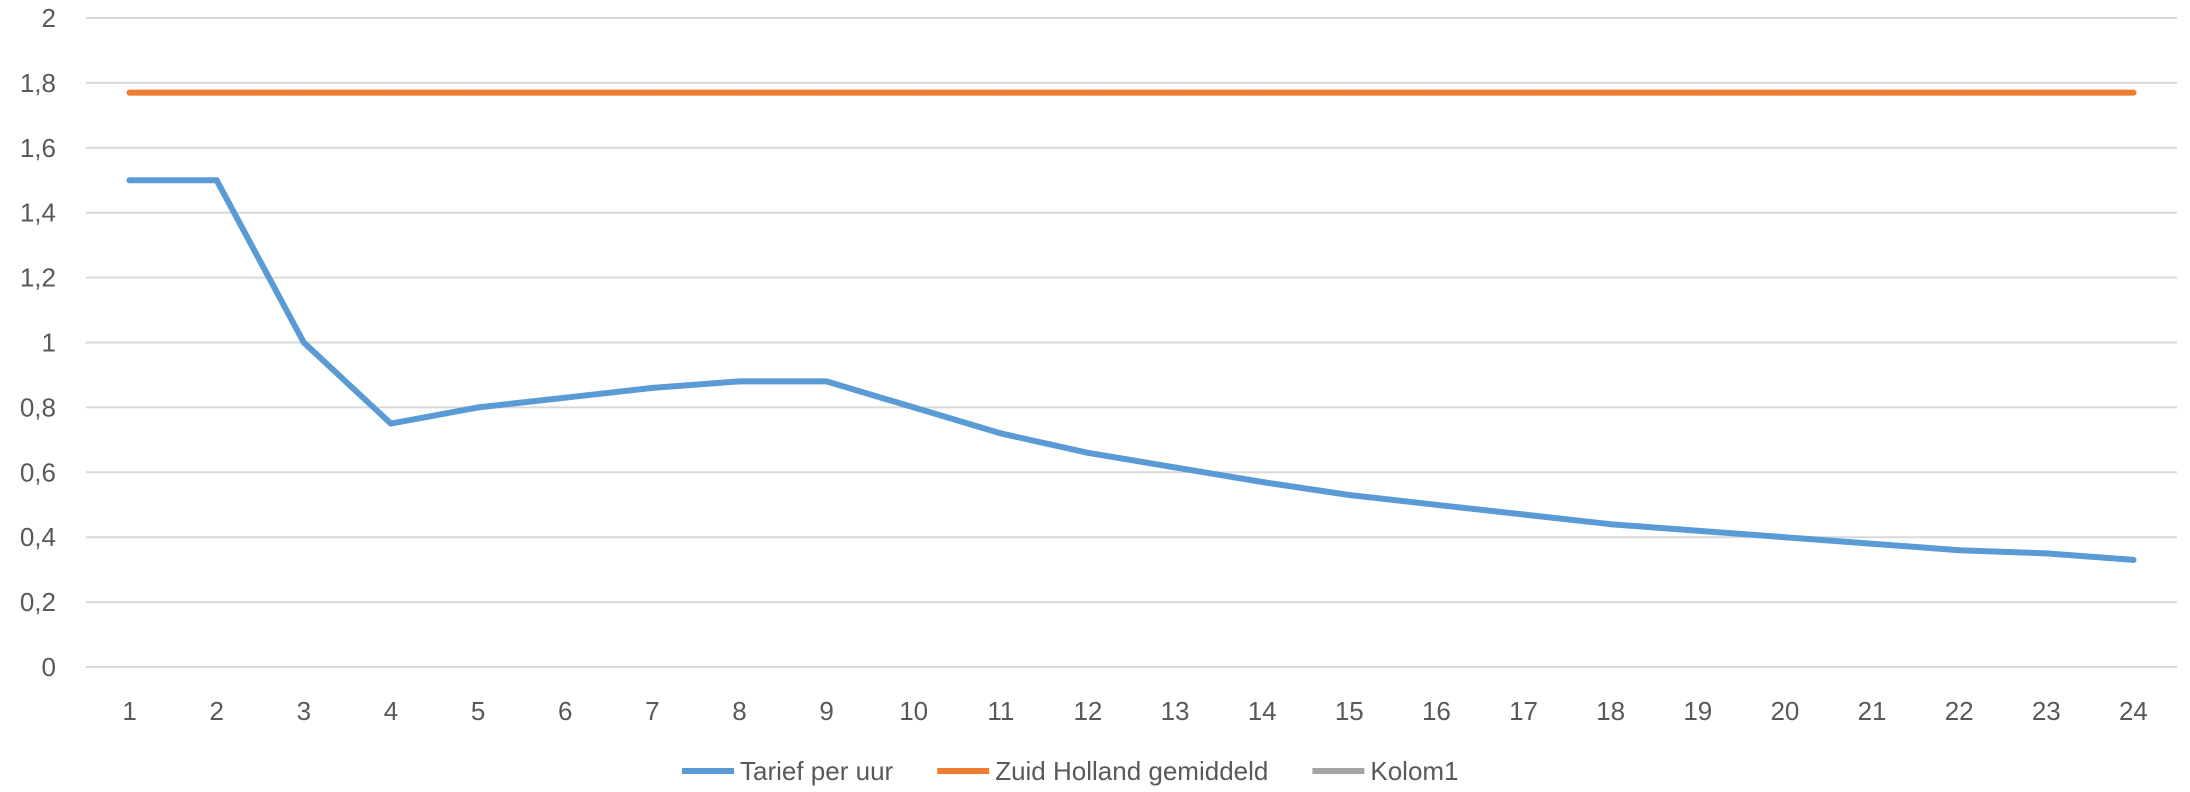  I want to click on x-tick-label: 23, so click(2046, 711).